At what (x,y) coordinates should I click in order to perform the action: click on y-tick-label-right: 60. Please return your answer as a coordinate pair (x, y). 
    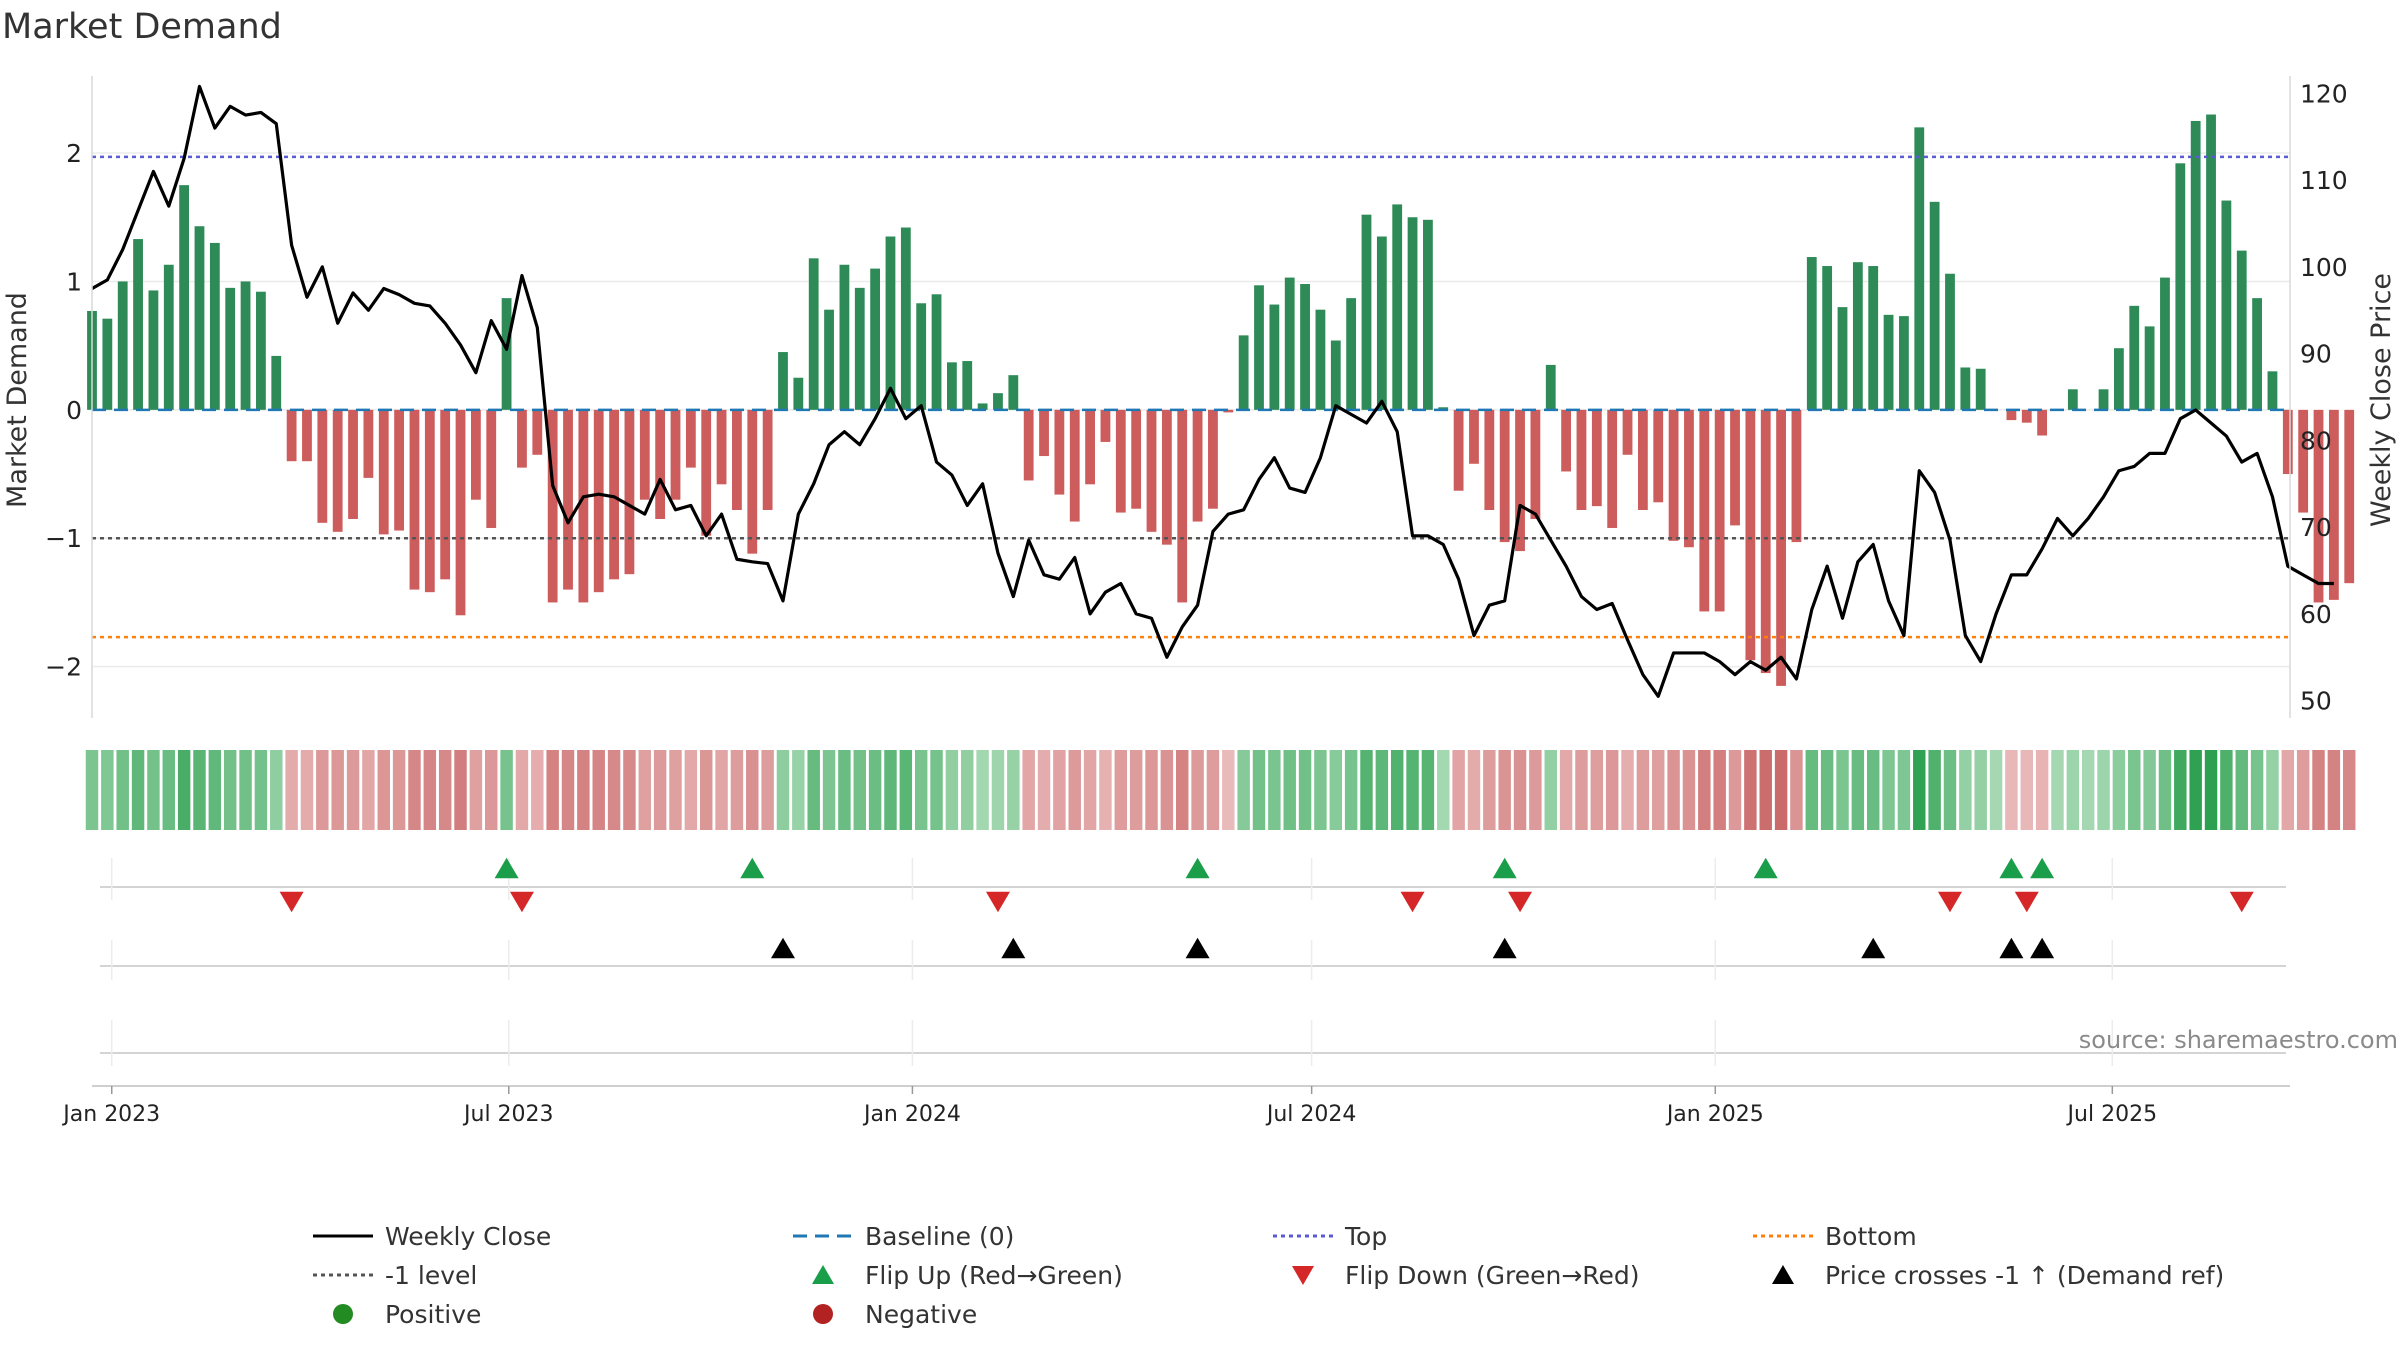
    Looking at the image, I should click on (2316, 614).